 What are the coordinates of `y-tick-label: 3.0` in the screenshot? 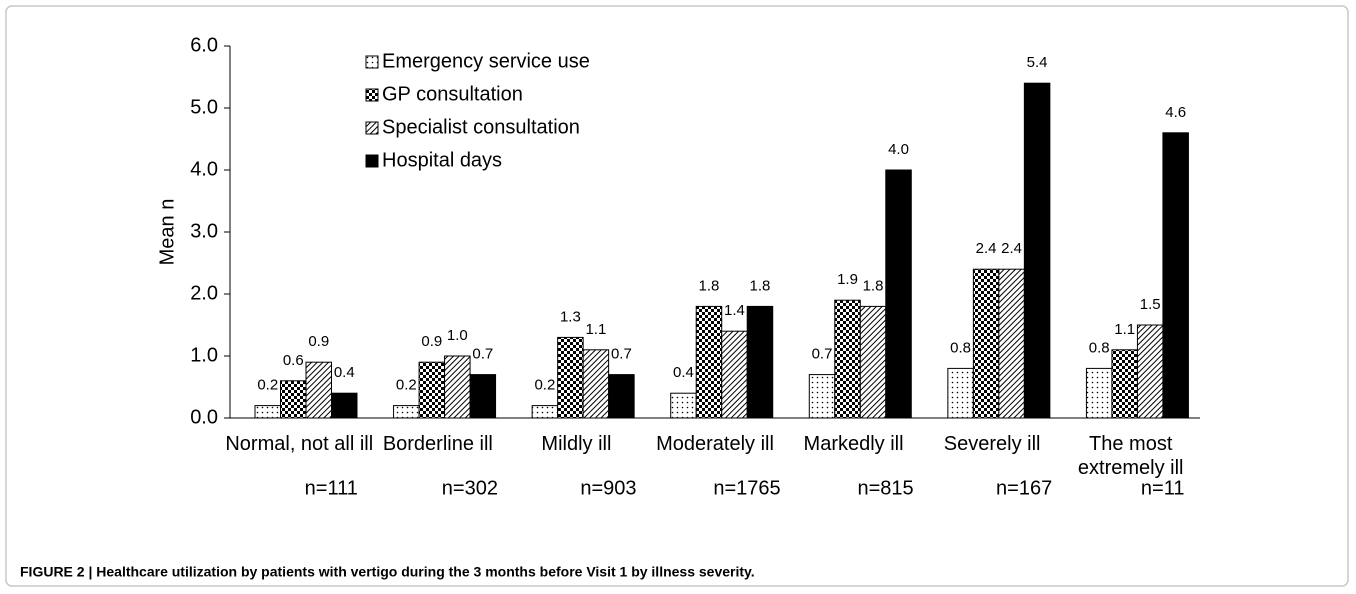 It's located at (204, 231).